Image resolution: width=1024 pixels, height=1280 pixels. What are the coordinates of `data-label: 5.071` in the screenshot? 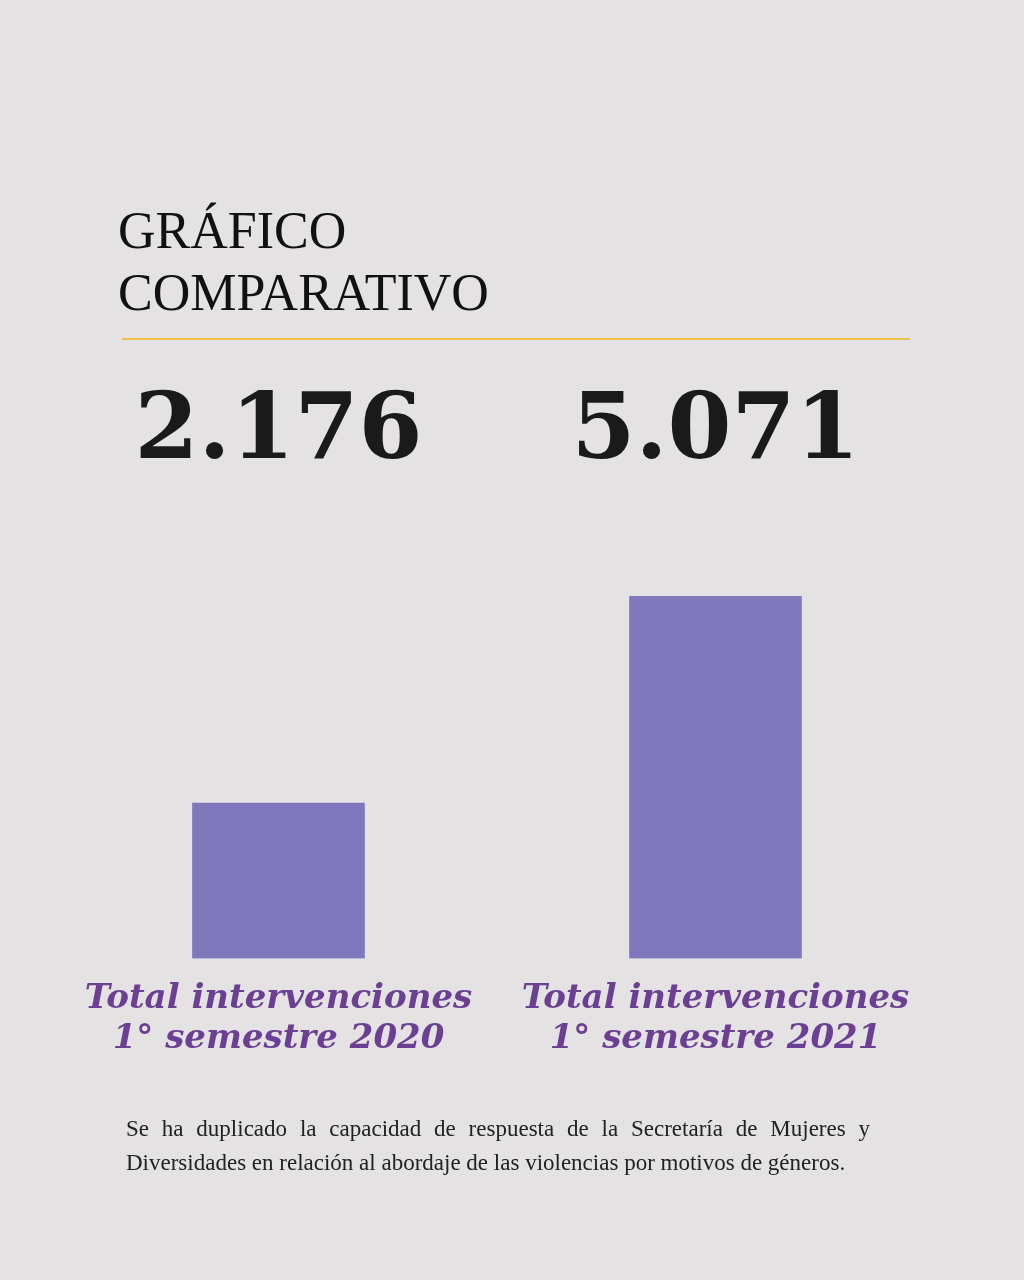 It's located at (715, 425).